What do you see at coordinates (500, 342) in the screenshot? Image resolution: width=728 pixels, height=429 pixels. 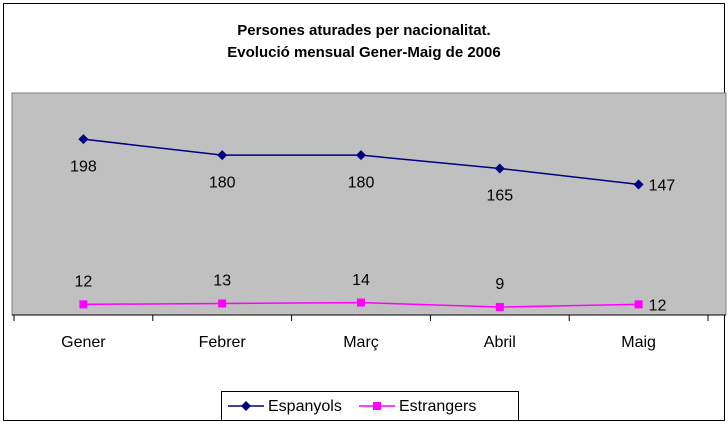 I see `x-tick-label: Abril` at bounding box center [500, 342].